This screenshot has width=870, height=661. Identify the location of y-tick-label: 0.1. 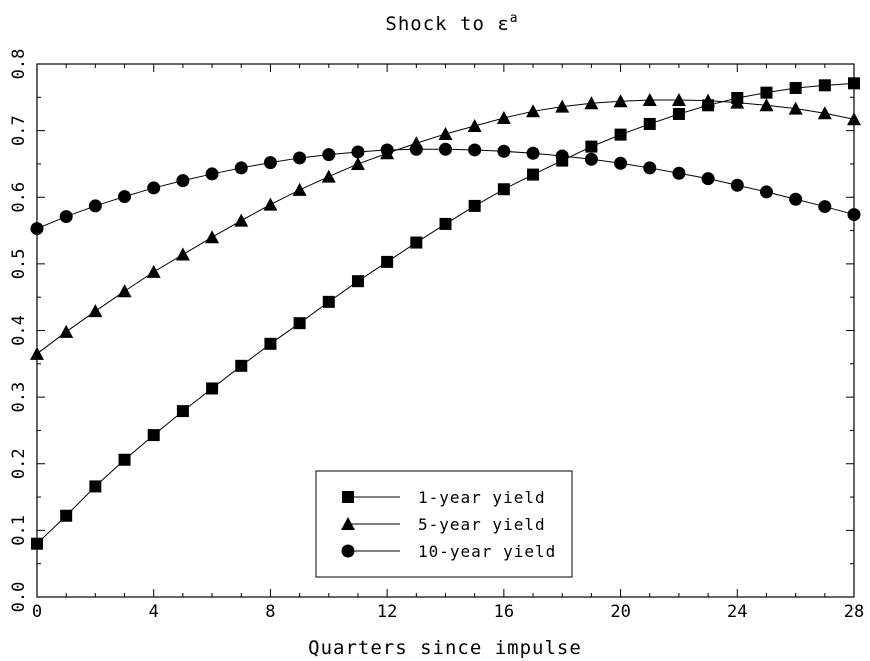
(19, 530).